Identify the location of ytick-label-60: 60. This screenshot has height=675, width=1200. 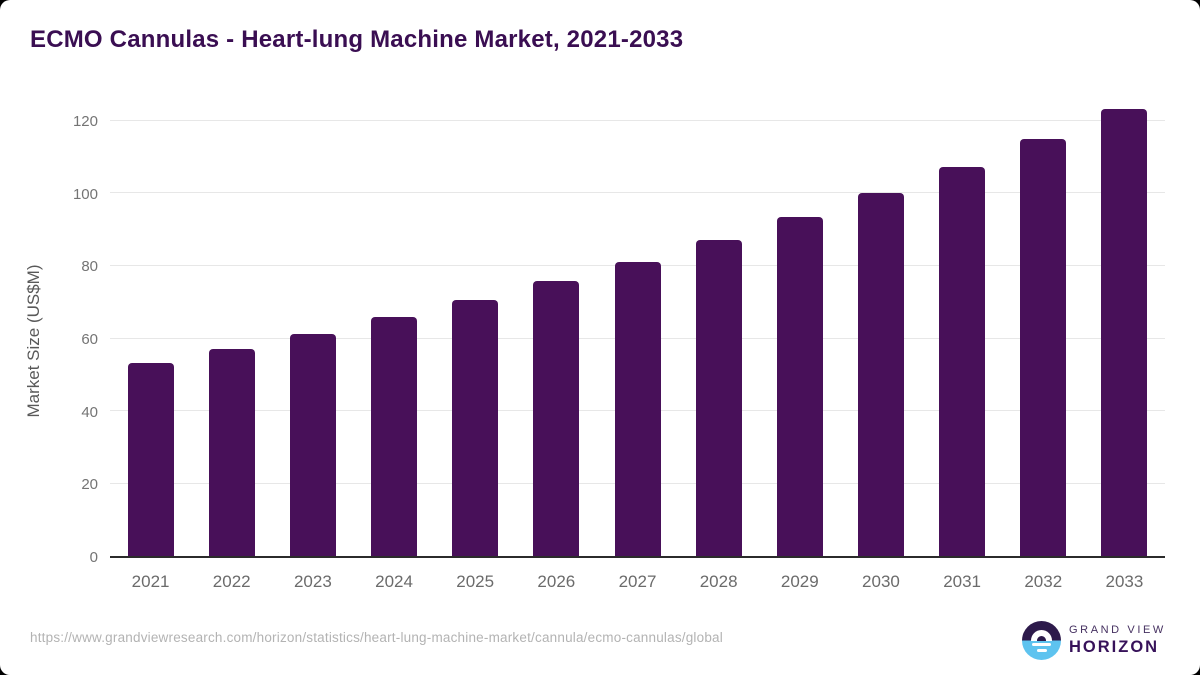
(89, 339).